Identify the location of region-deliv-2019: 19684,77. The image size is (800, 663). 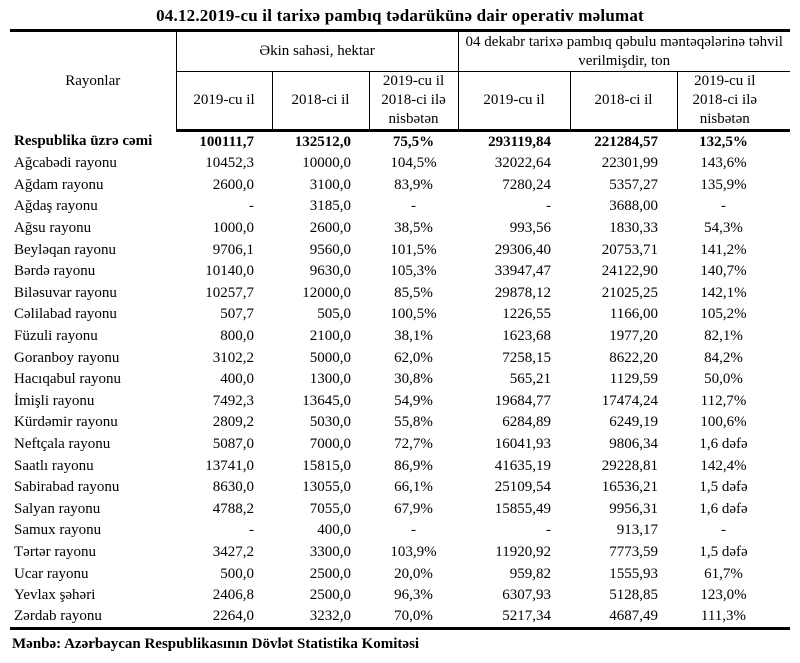
(522, 400).